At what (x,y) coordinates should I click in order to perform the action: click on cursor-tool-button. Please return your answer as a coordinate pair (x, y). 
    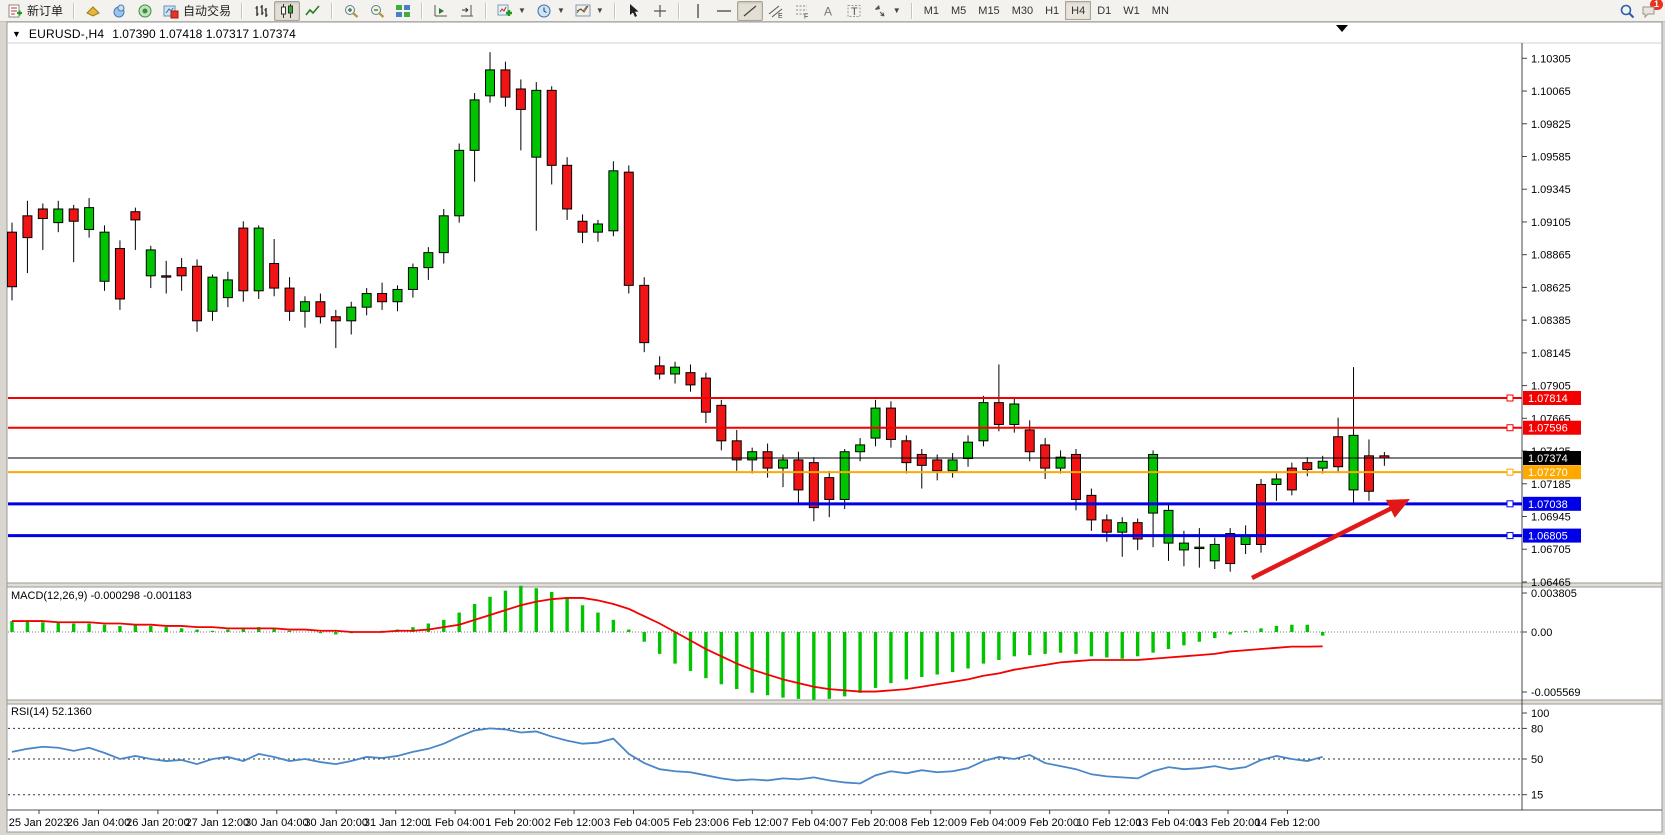
    Looking at the image, I should click on (634, 11).